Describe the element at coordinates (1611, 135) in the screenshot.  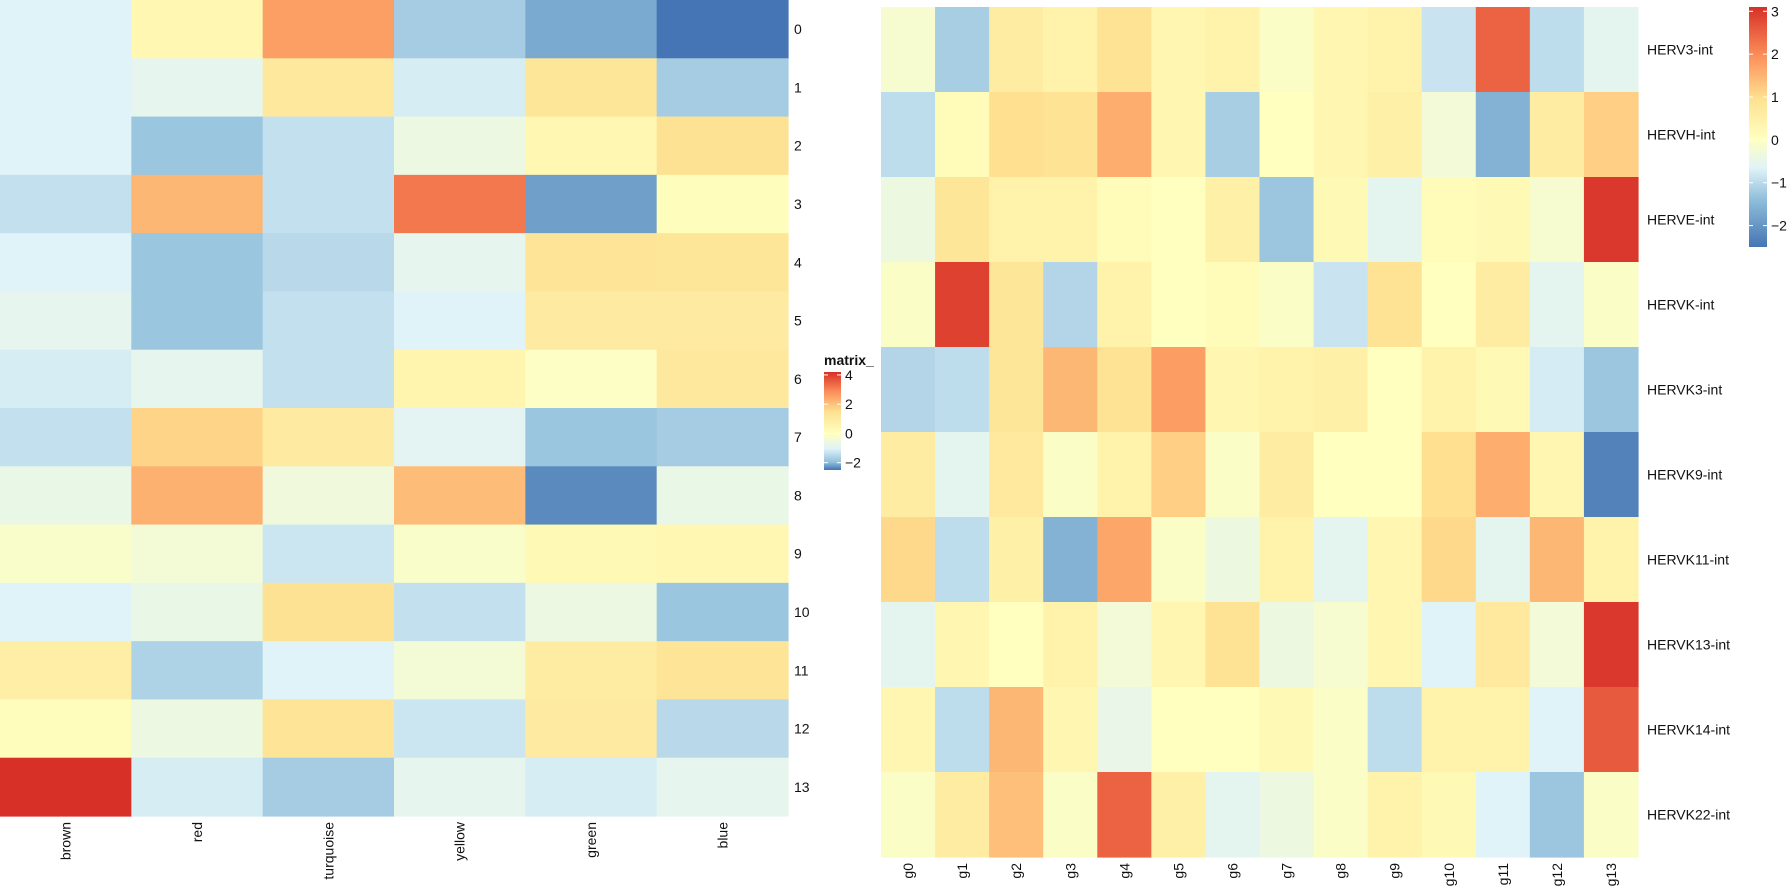
I see `heatmap-cell-1-r1-c13` at that location.